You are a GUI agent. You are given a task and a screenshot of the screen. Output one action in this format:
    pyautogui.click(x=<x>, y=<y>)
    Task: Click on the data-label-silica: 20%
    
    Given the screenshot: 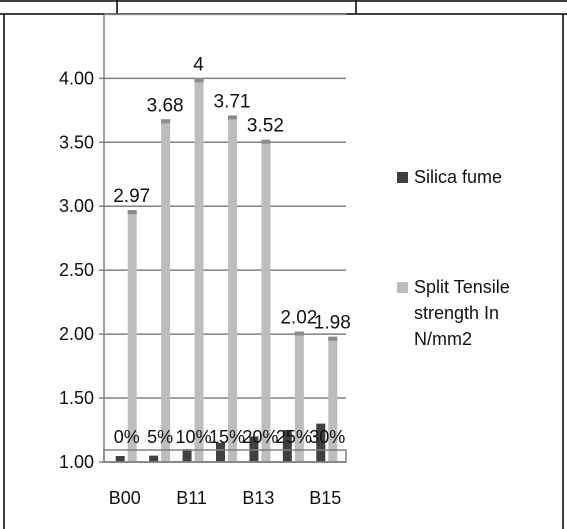 What is the action you would take?
    pyautogui.click(x=260, y=437)
    